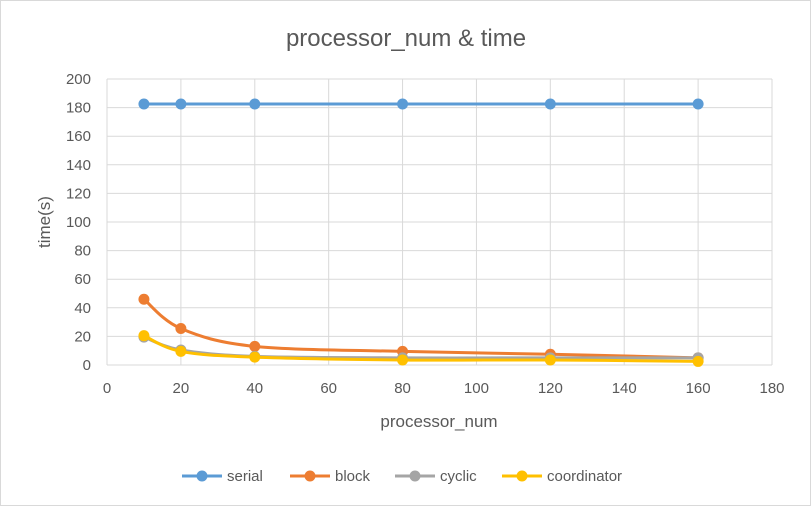 Image resolution: width=811 pixels, height=507 pixels. What do you see at coordinates (78, 222) in the screenshot?
I see `y-tick-label: 100` at bounding box center [78, 222].